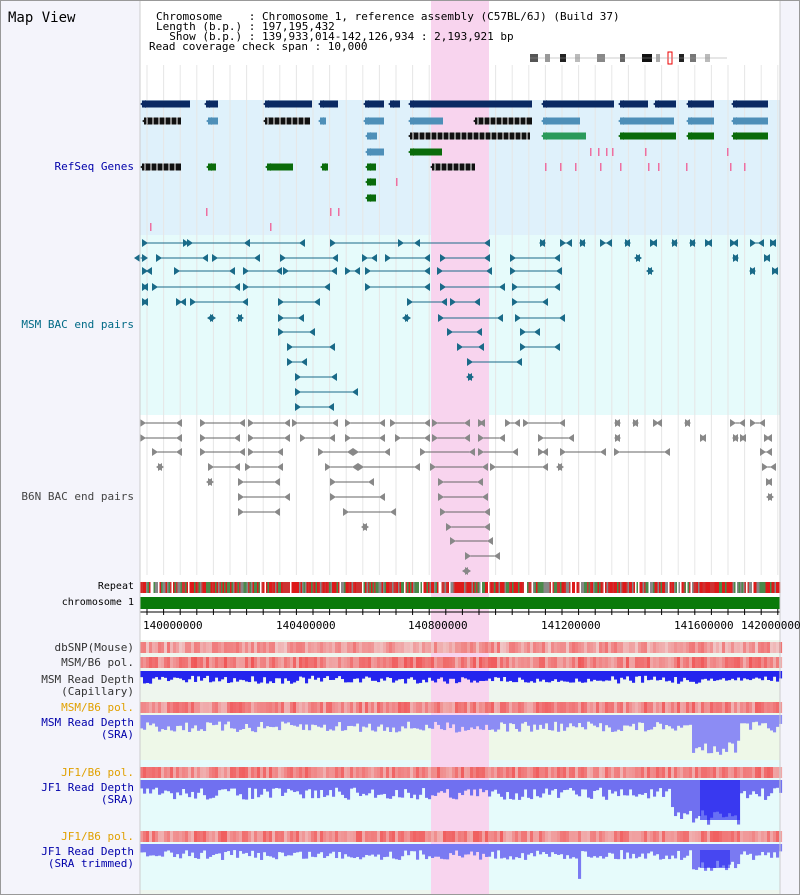 This screenshot has width=800, height=895. Describe the element at coordinates (266, 104) in the screenshot. I see `gene-strand-arrow` at that location.